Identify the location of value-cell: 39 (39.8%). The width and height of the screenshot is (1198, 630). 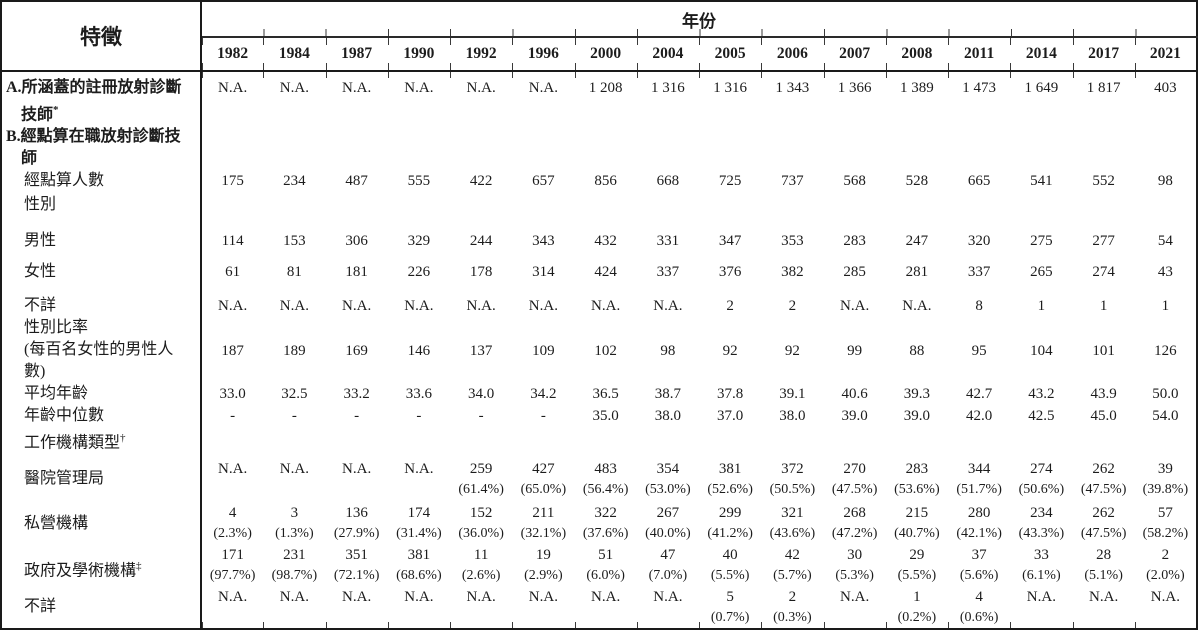
(1165, 478).